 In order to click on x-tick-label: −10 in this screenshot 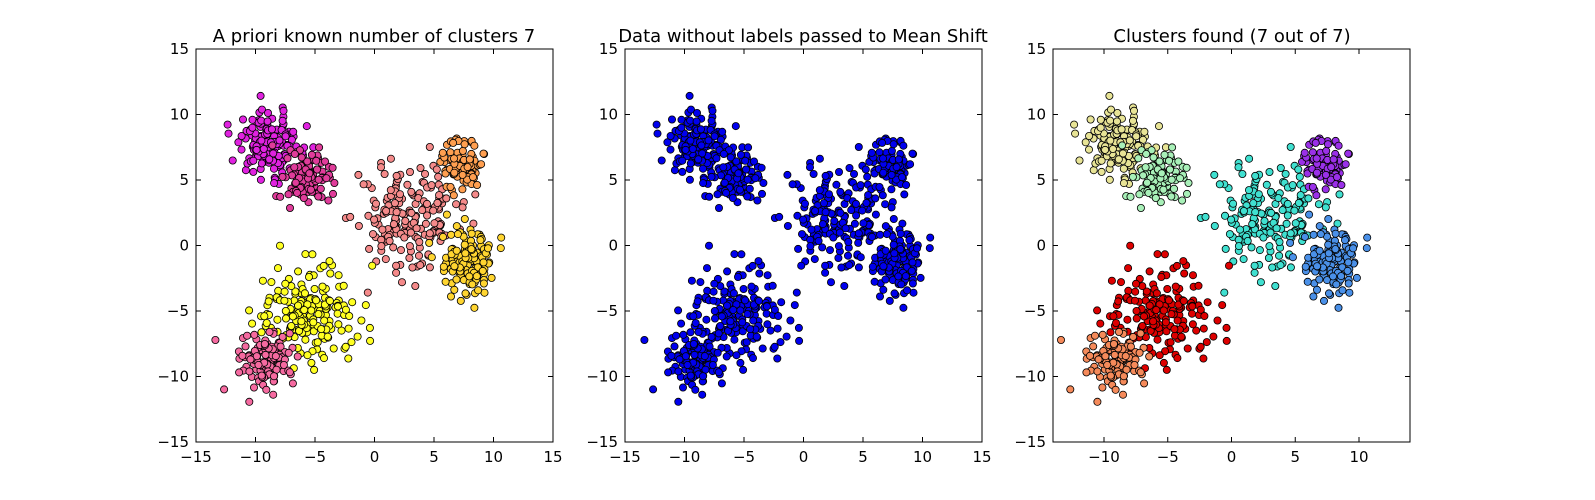, I will do `click(1104, 457)`.